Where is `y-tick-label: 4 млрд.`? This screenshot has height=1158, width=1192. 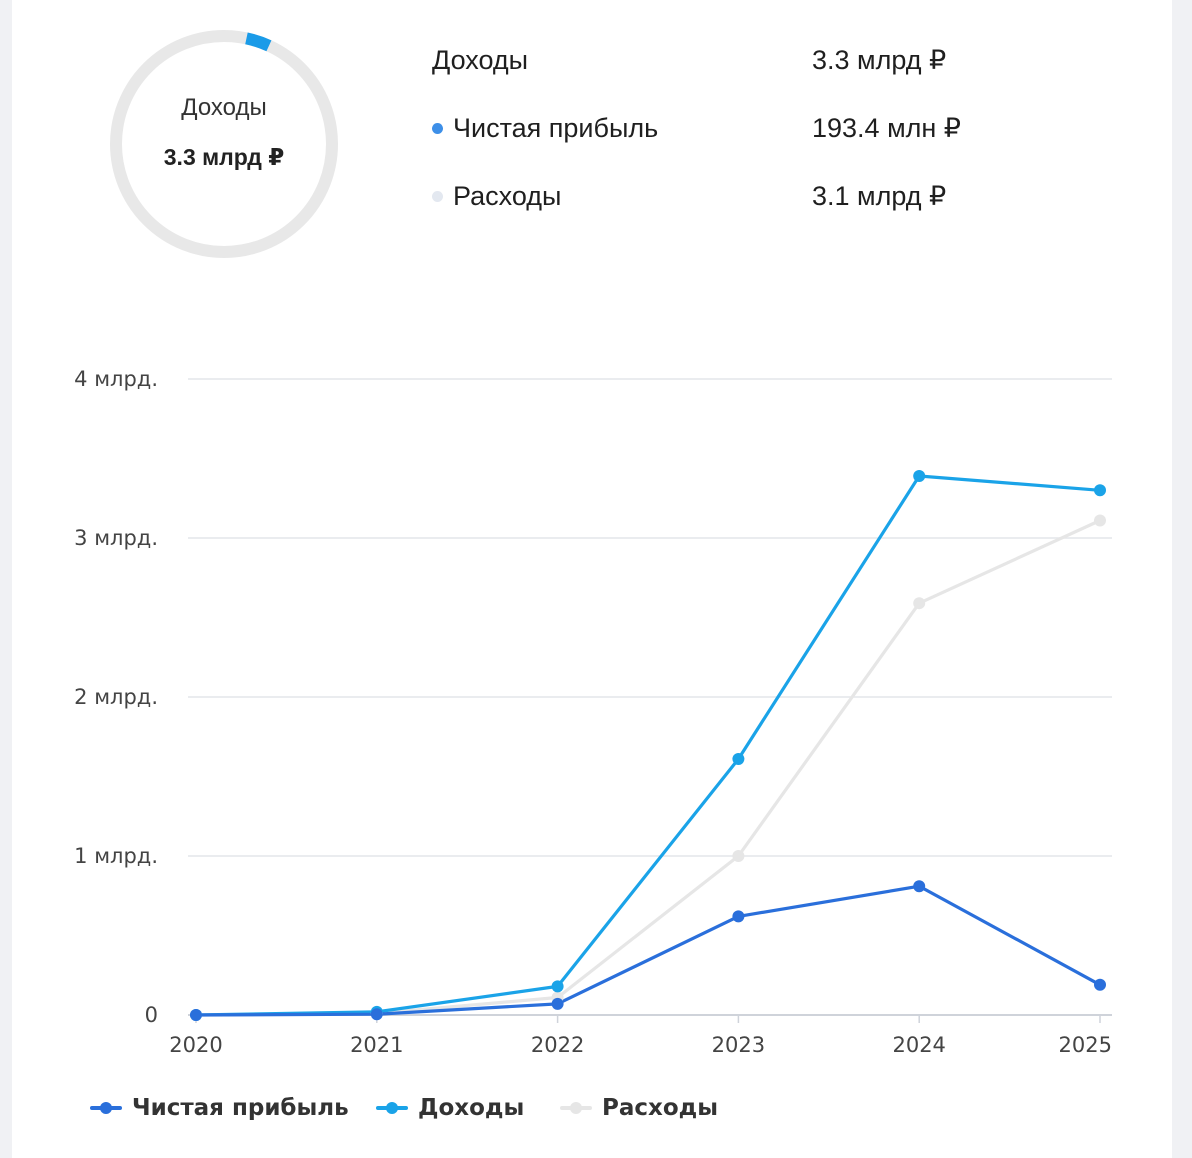 y-tick-label: 4 млрд. is located at coordinates (116, 379).